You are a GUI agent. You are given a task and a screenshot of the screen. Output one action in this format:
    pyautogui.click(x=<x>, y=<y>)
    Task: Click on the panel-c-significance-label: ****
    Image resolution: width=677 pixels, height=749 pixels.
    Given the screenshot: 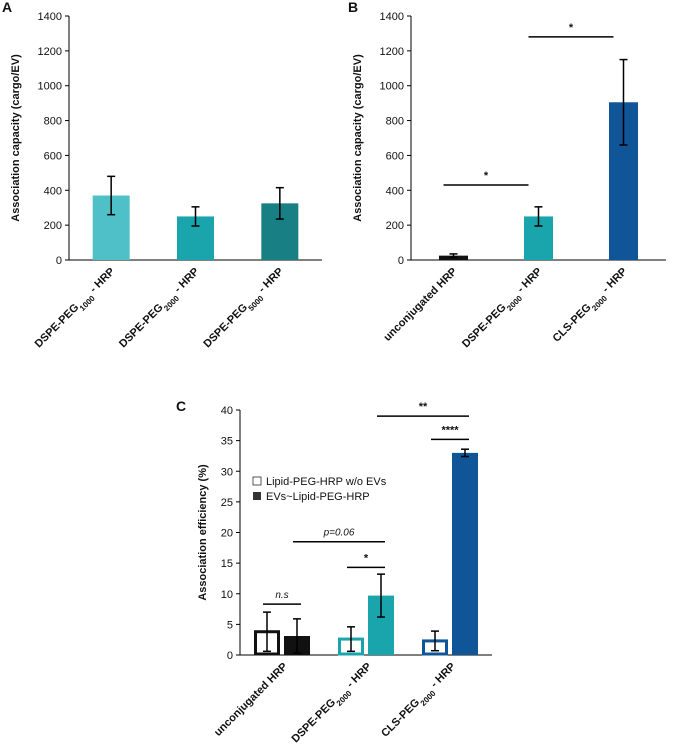 What is the action you would take?
    pyautogui.click(x=450, y=430)
    